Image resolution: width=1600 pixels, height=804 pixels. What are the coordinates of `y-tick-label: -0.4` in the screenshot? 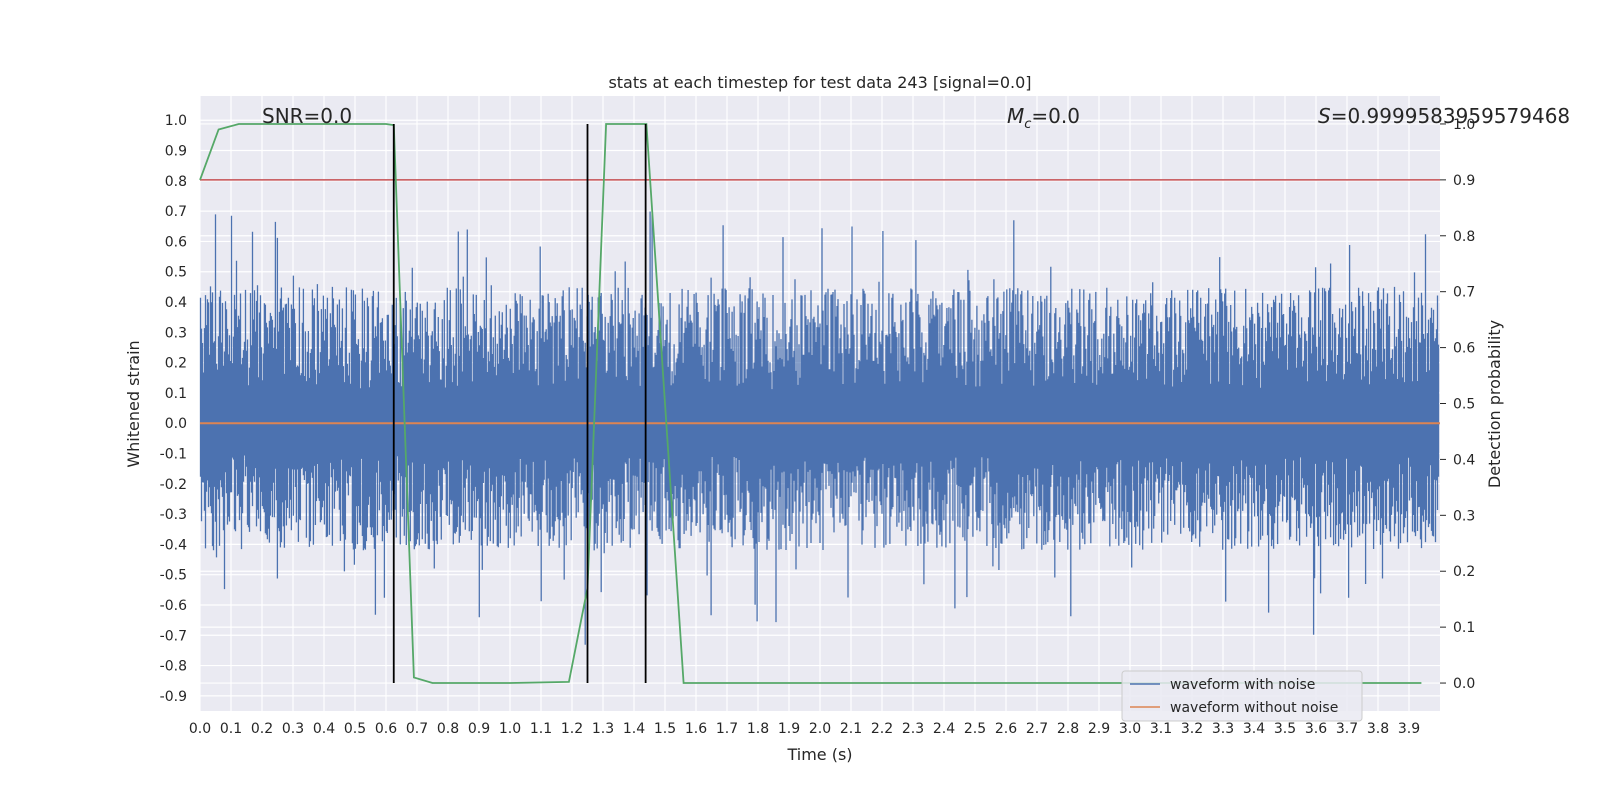 It's located at (173, 545).